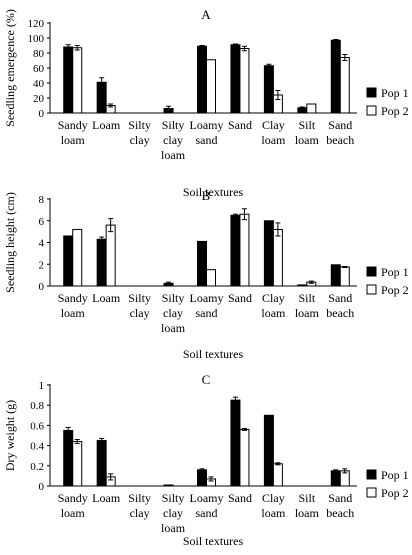  I want to click on chart-title: C, so click(206, 379).